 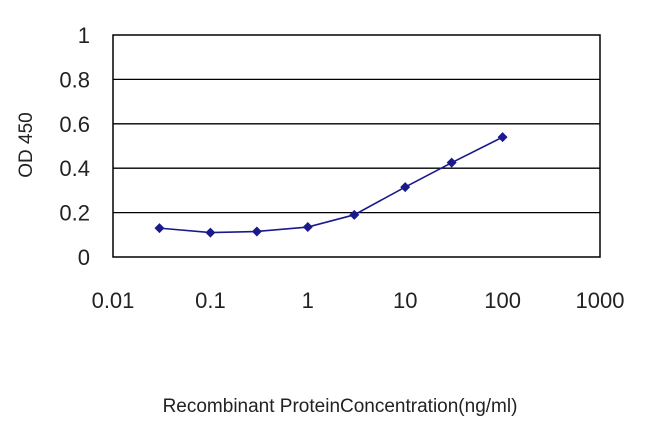 What do you see at coordinates (84, 257) in the screenshot?
I see `y-tick-label: 0` at bounding box center [84, 257].